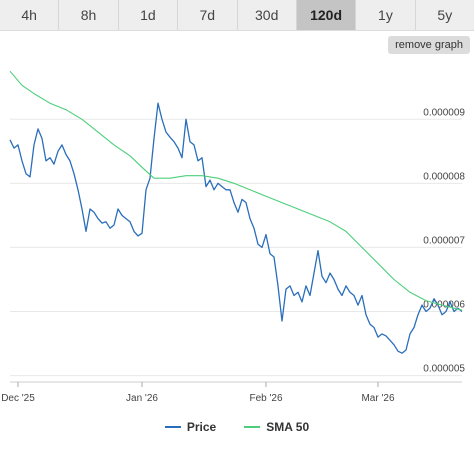 This screenshot has height=455, width=474. I want to click on range-tab-8h: 8h, so click(89, 15).